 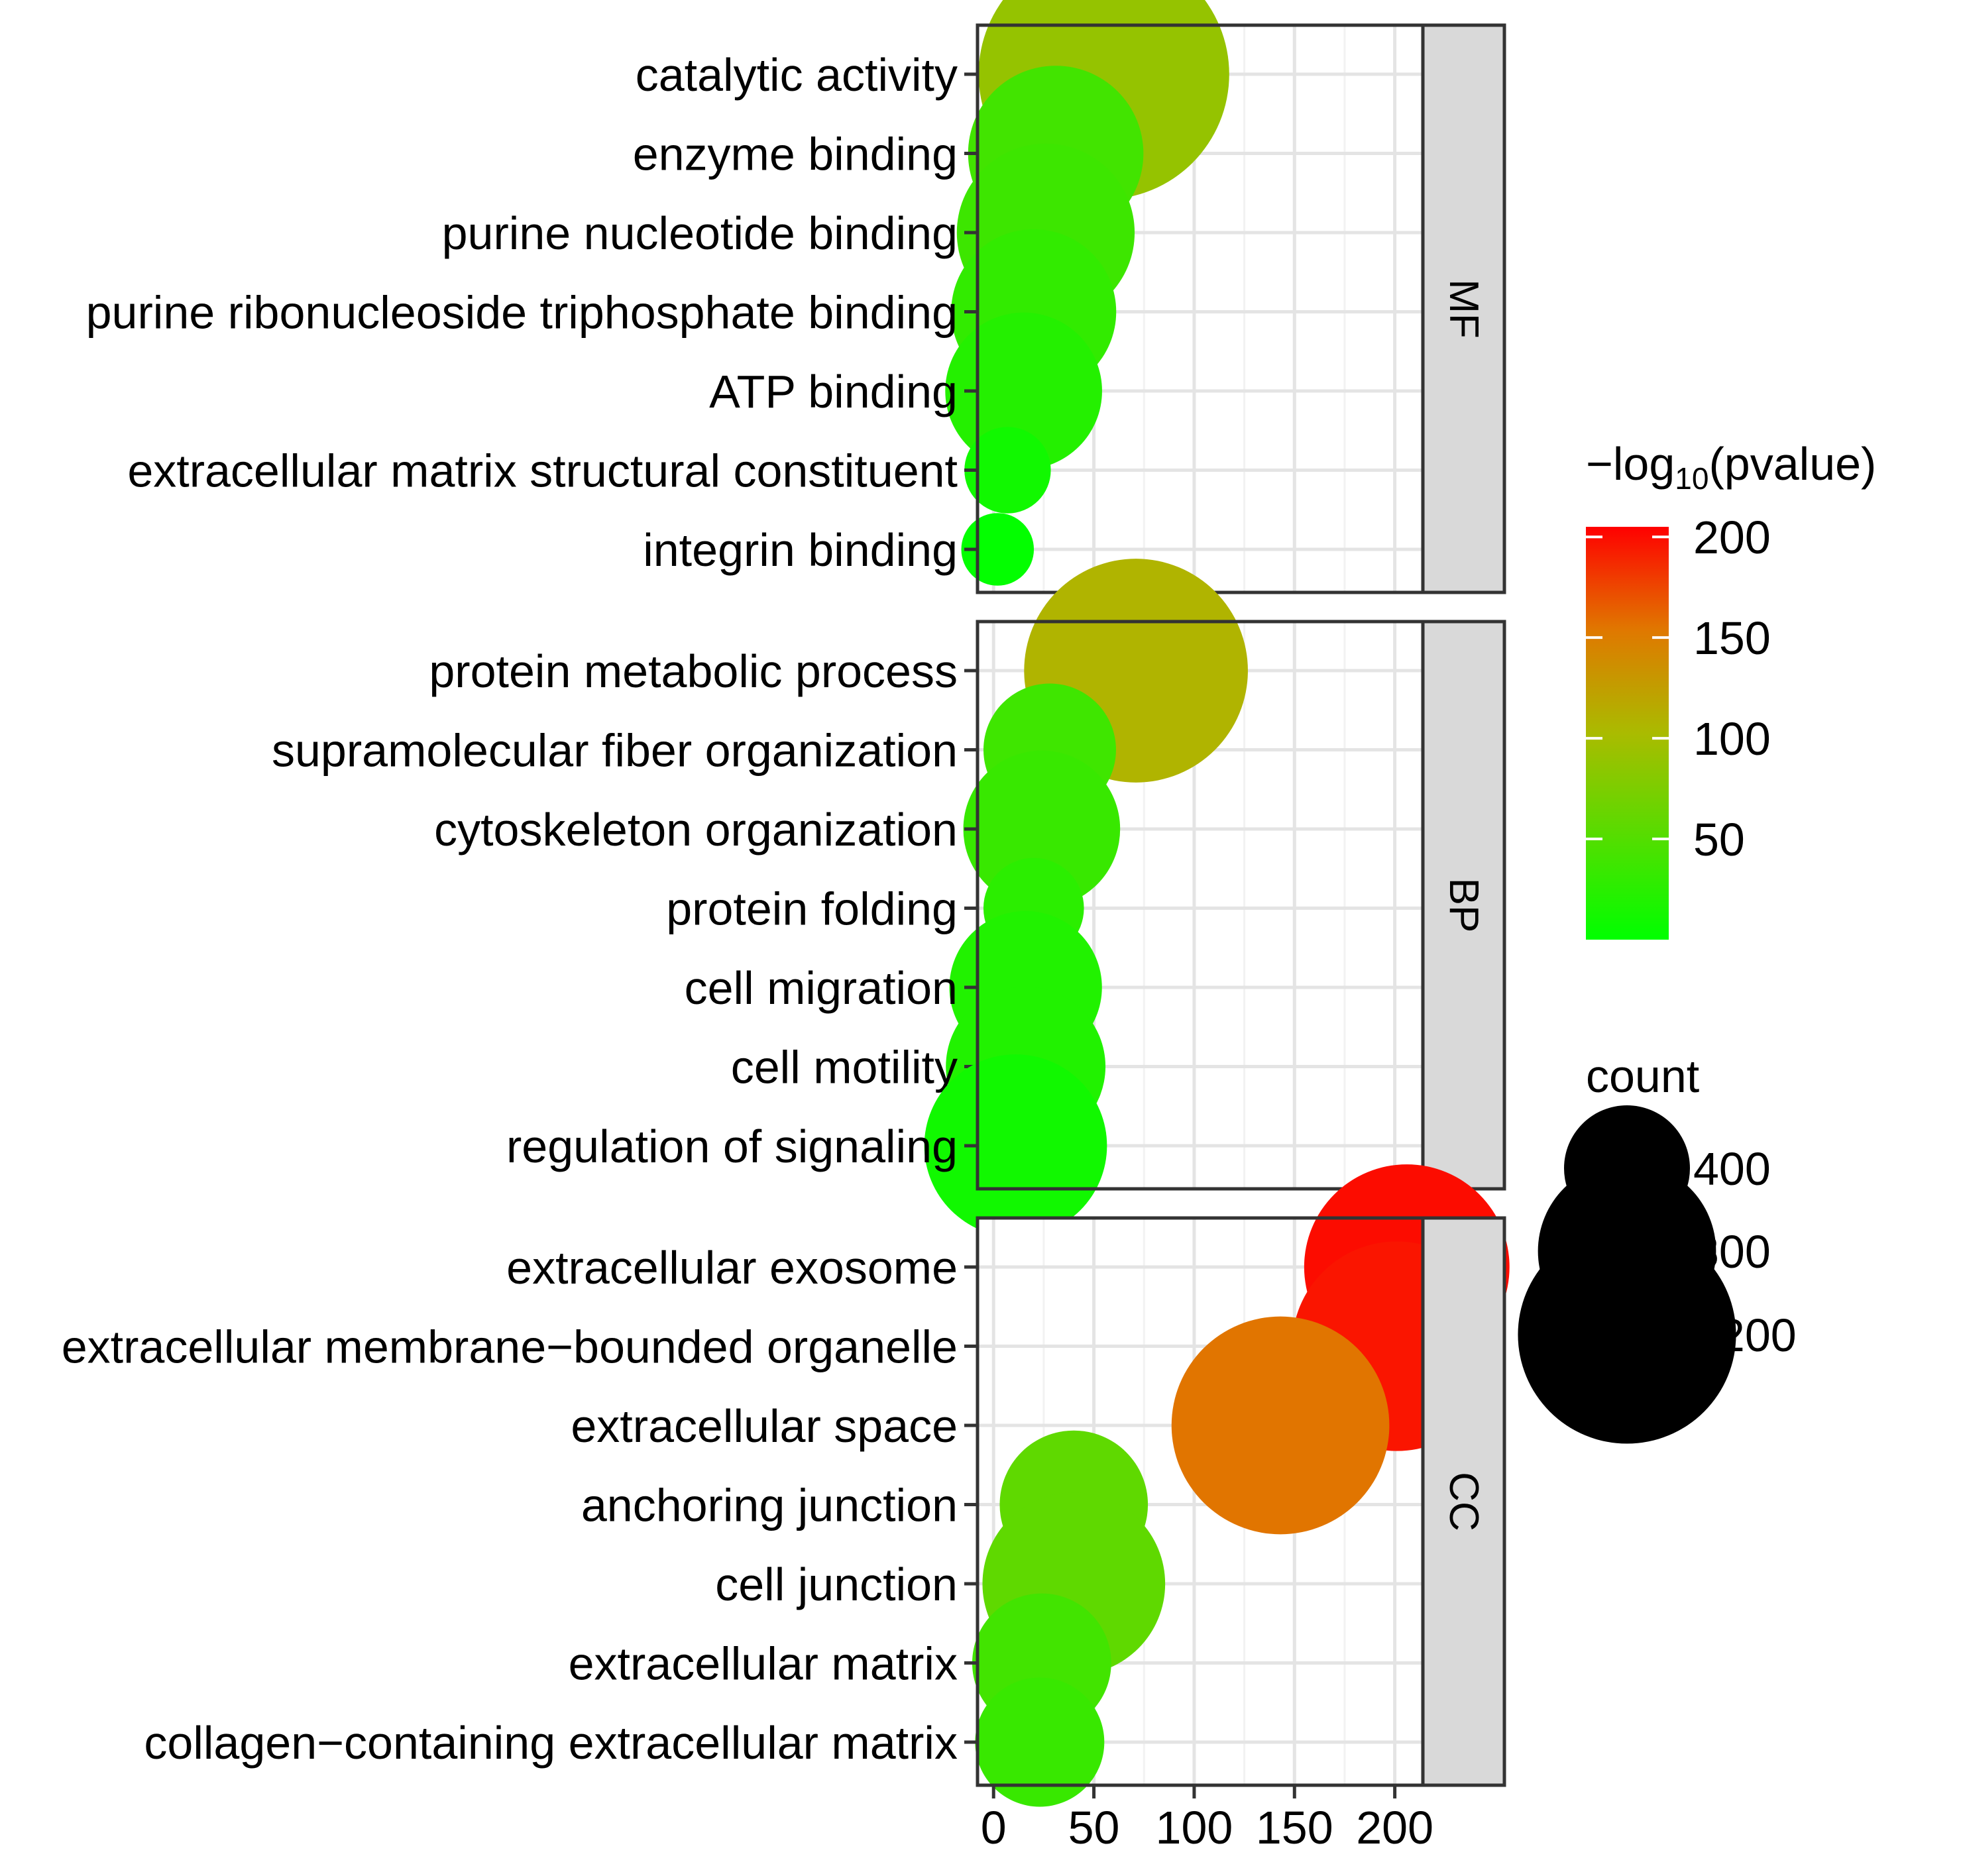 What do you see at coordinates (833, 391) in the screenshot?
I see `y-tick-label: ATP binding` at bounding box center [833, 391].